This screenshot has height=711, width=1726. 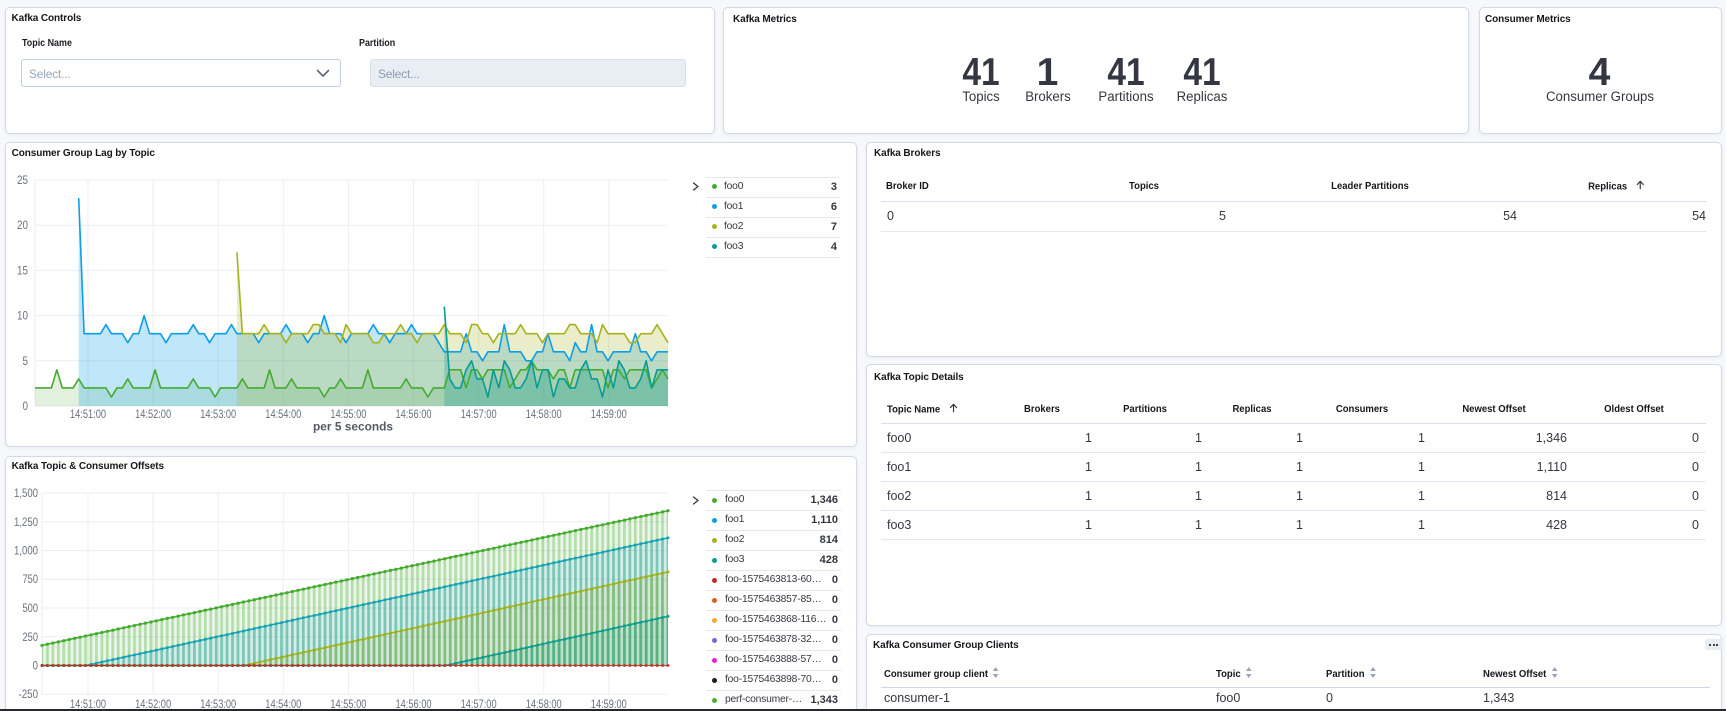 I want to click on svg-text: 1,500, so click(x=26, y=494).